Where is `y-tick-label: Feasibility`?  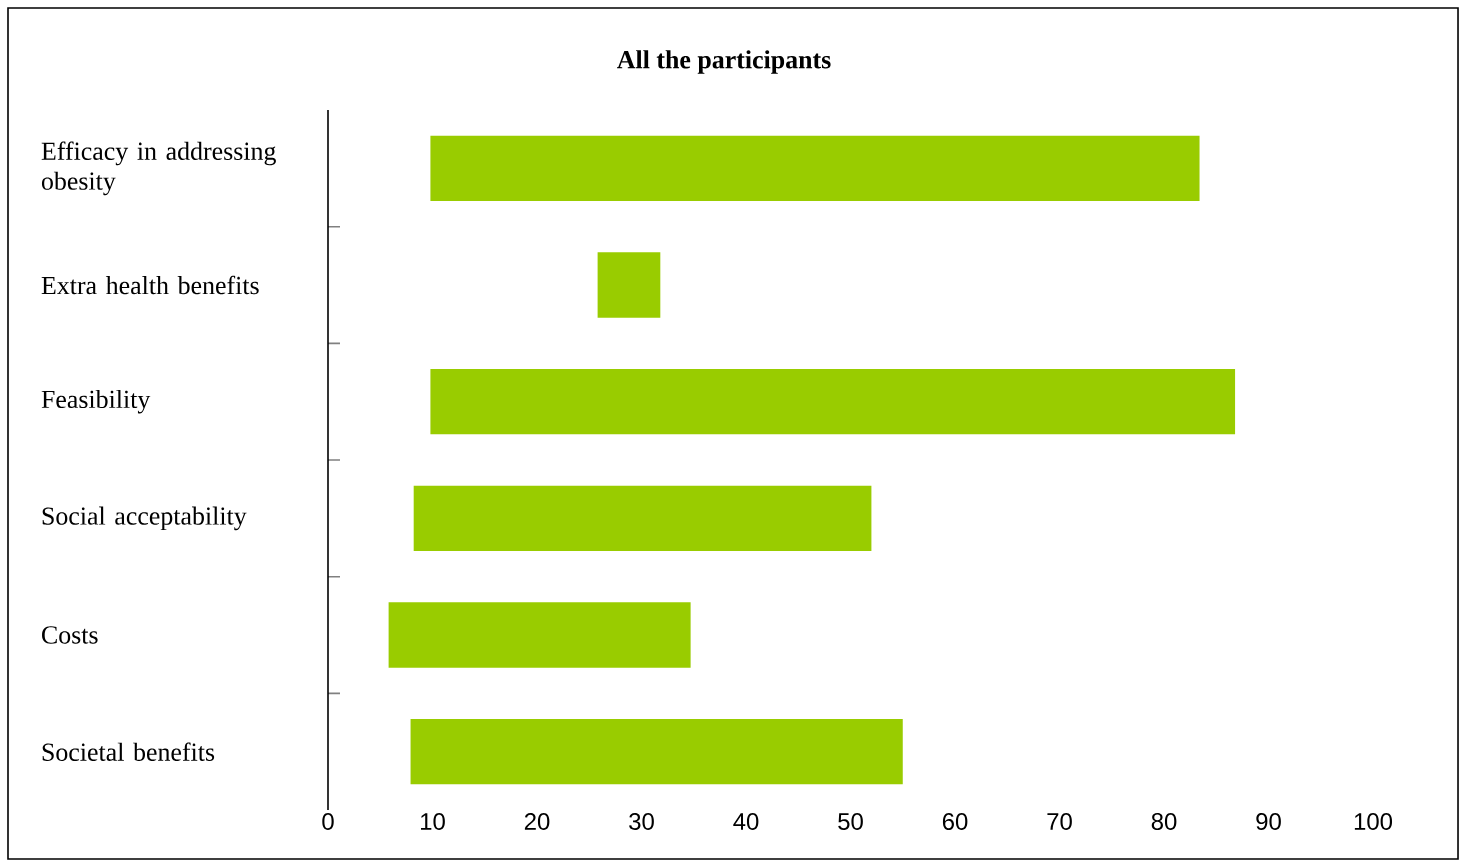 y-tick-label: Feasibility is located at coordinates (96, 401).